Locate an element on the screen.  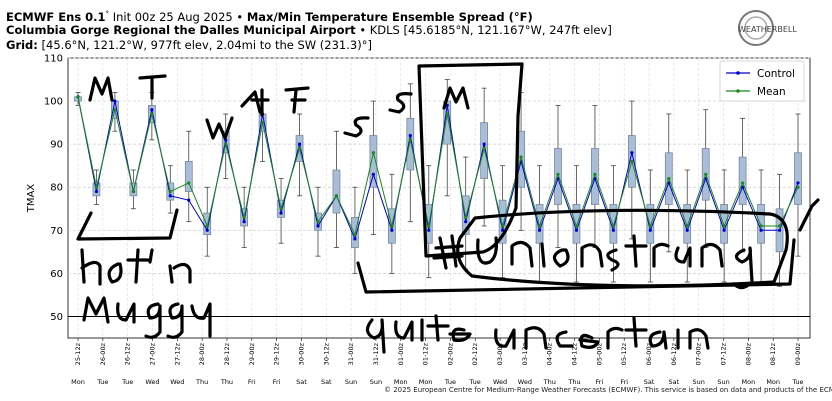
x-tick-label: 03-12z is located at coordinates (525, 353).